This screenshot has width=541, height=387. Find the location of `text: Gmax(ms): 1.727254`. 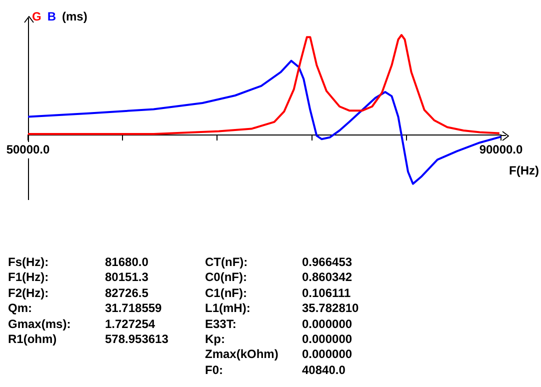

text: Gmax(ms): 1.727254 is located at coordinates (82, 323).